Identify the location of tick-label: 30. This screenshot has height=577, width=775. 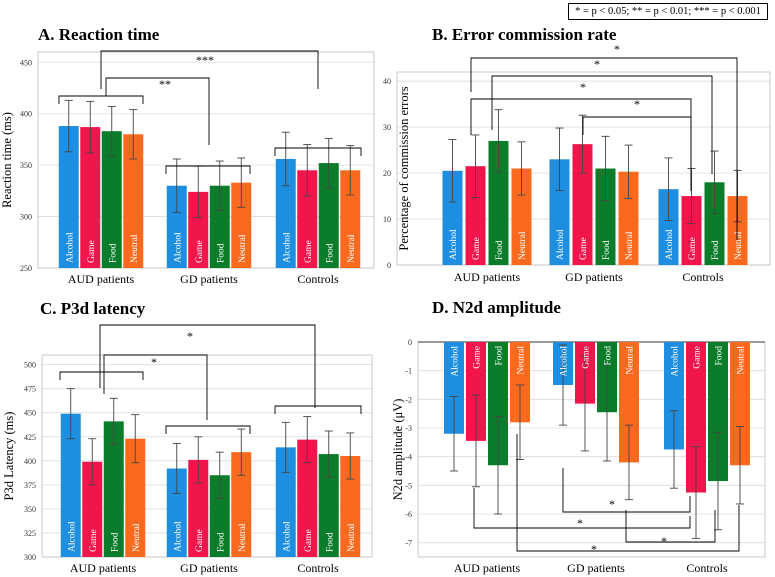
(387, 127).